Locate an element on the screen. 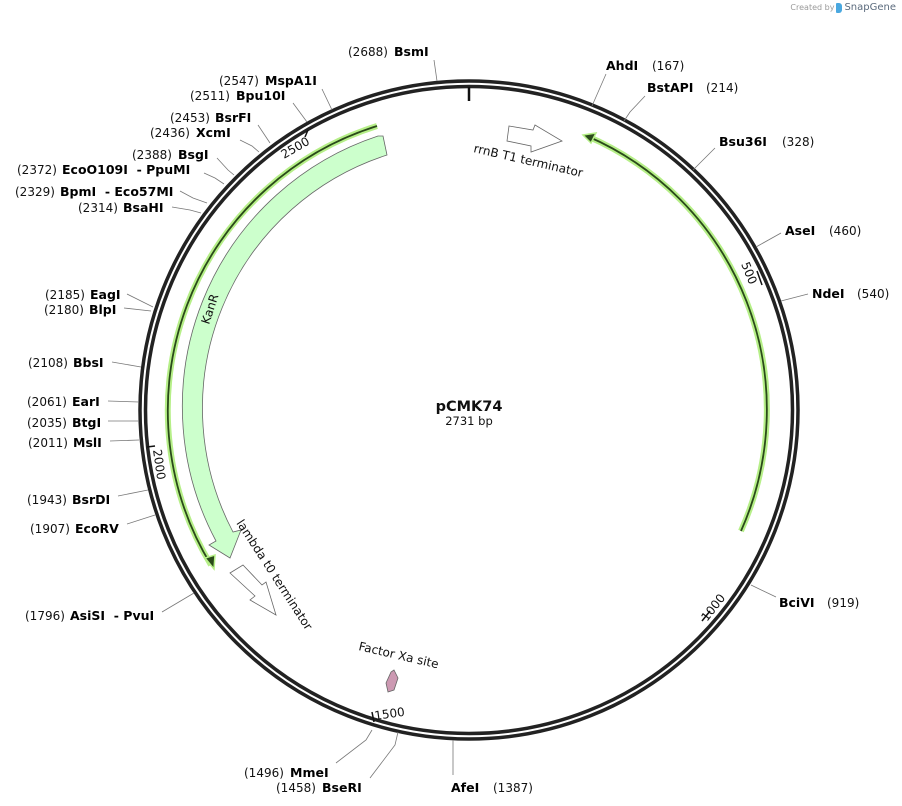 The height and width of the screenshot is (806, 902). svg-text: (540) is located at coordinates (873, 294).